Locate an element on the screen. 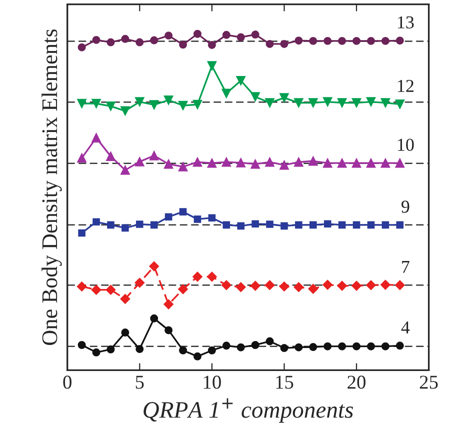 The height and width of the screenshot is (428, 449). series-label: 4 is located at coordinates (405, 327).